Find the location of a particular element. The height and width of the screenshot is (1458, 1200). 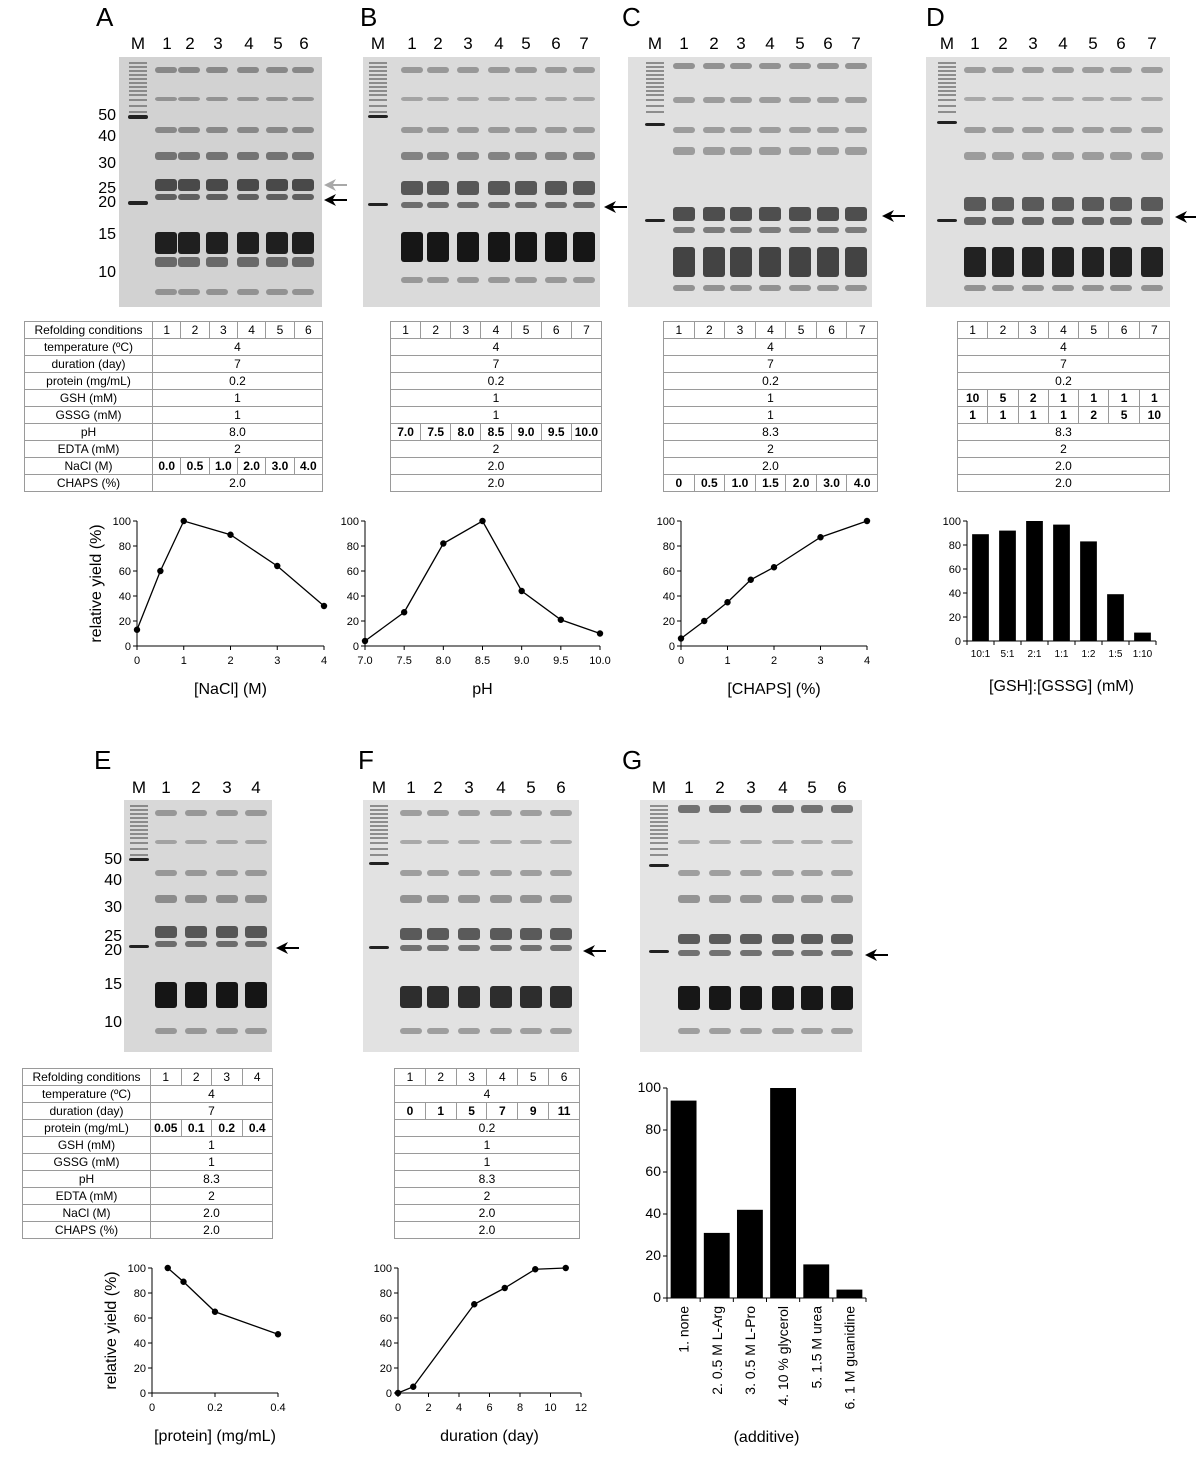

x-tick-label: 2 is located at coordinates (428, 1408).